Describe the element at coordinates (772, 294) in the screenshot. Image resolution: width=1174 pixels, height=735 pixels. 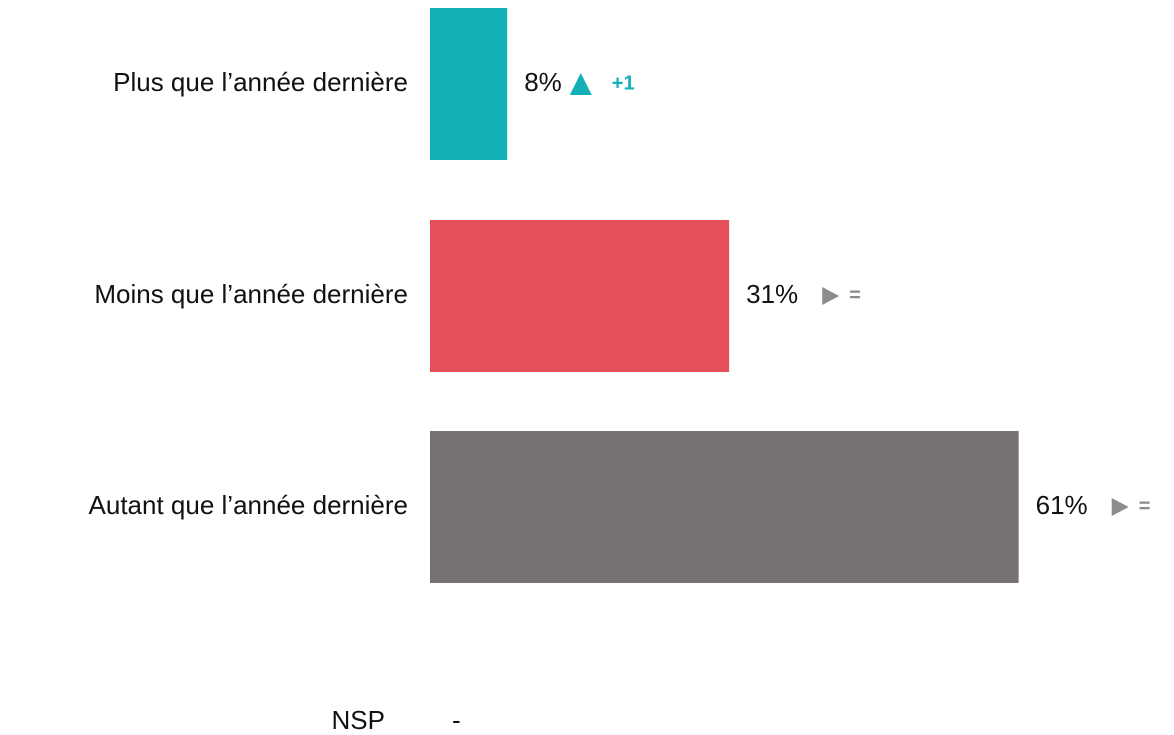
I see `value-label: 31%` at that location.